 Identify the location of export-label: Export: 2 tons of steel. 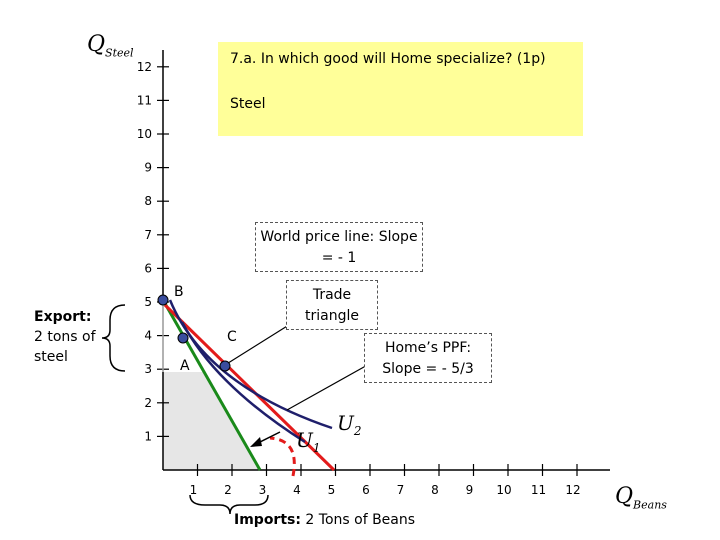
(69, 337).